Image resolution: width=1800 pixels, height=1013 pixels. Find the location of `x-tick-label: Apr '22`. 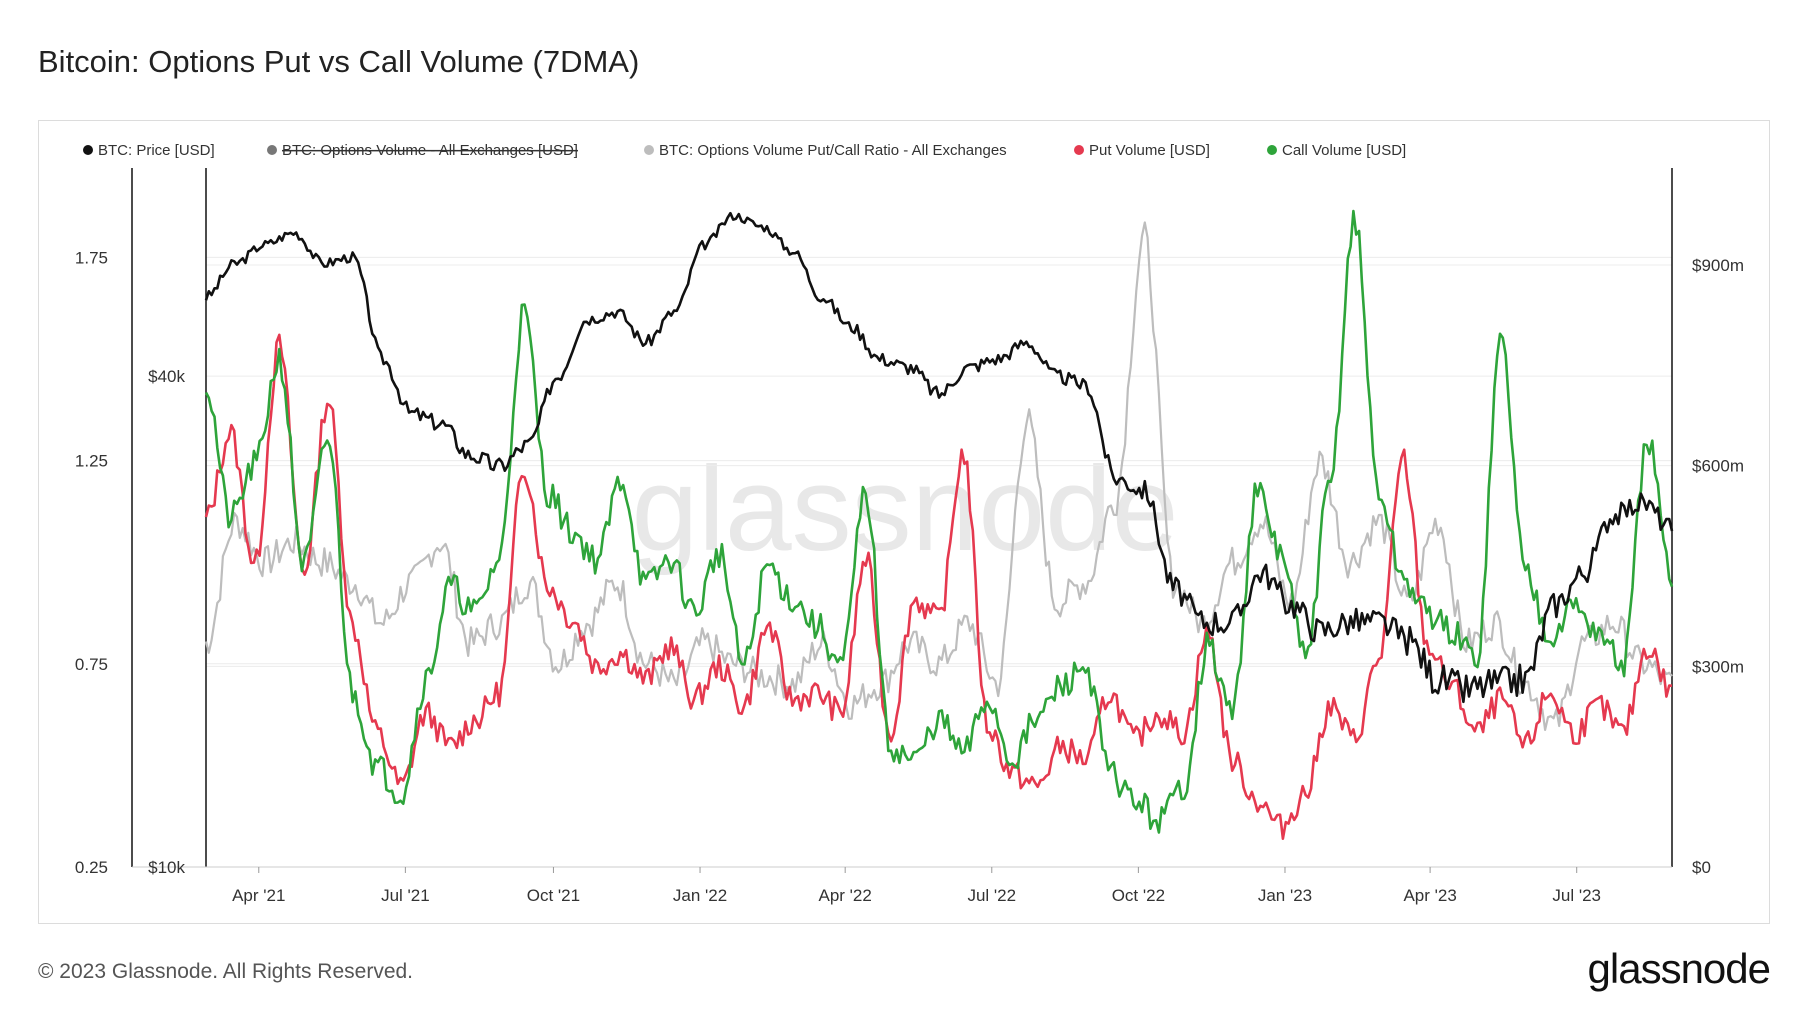

x-tick-label: Apr '22 is located at coordinates (845, 895).